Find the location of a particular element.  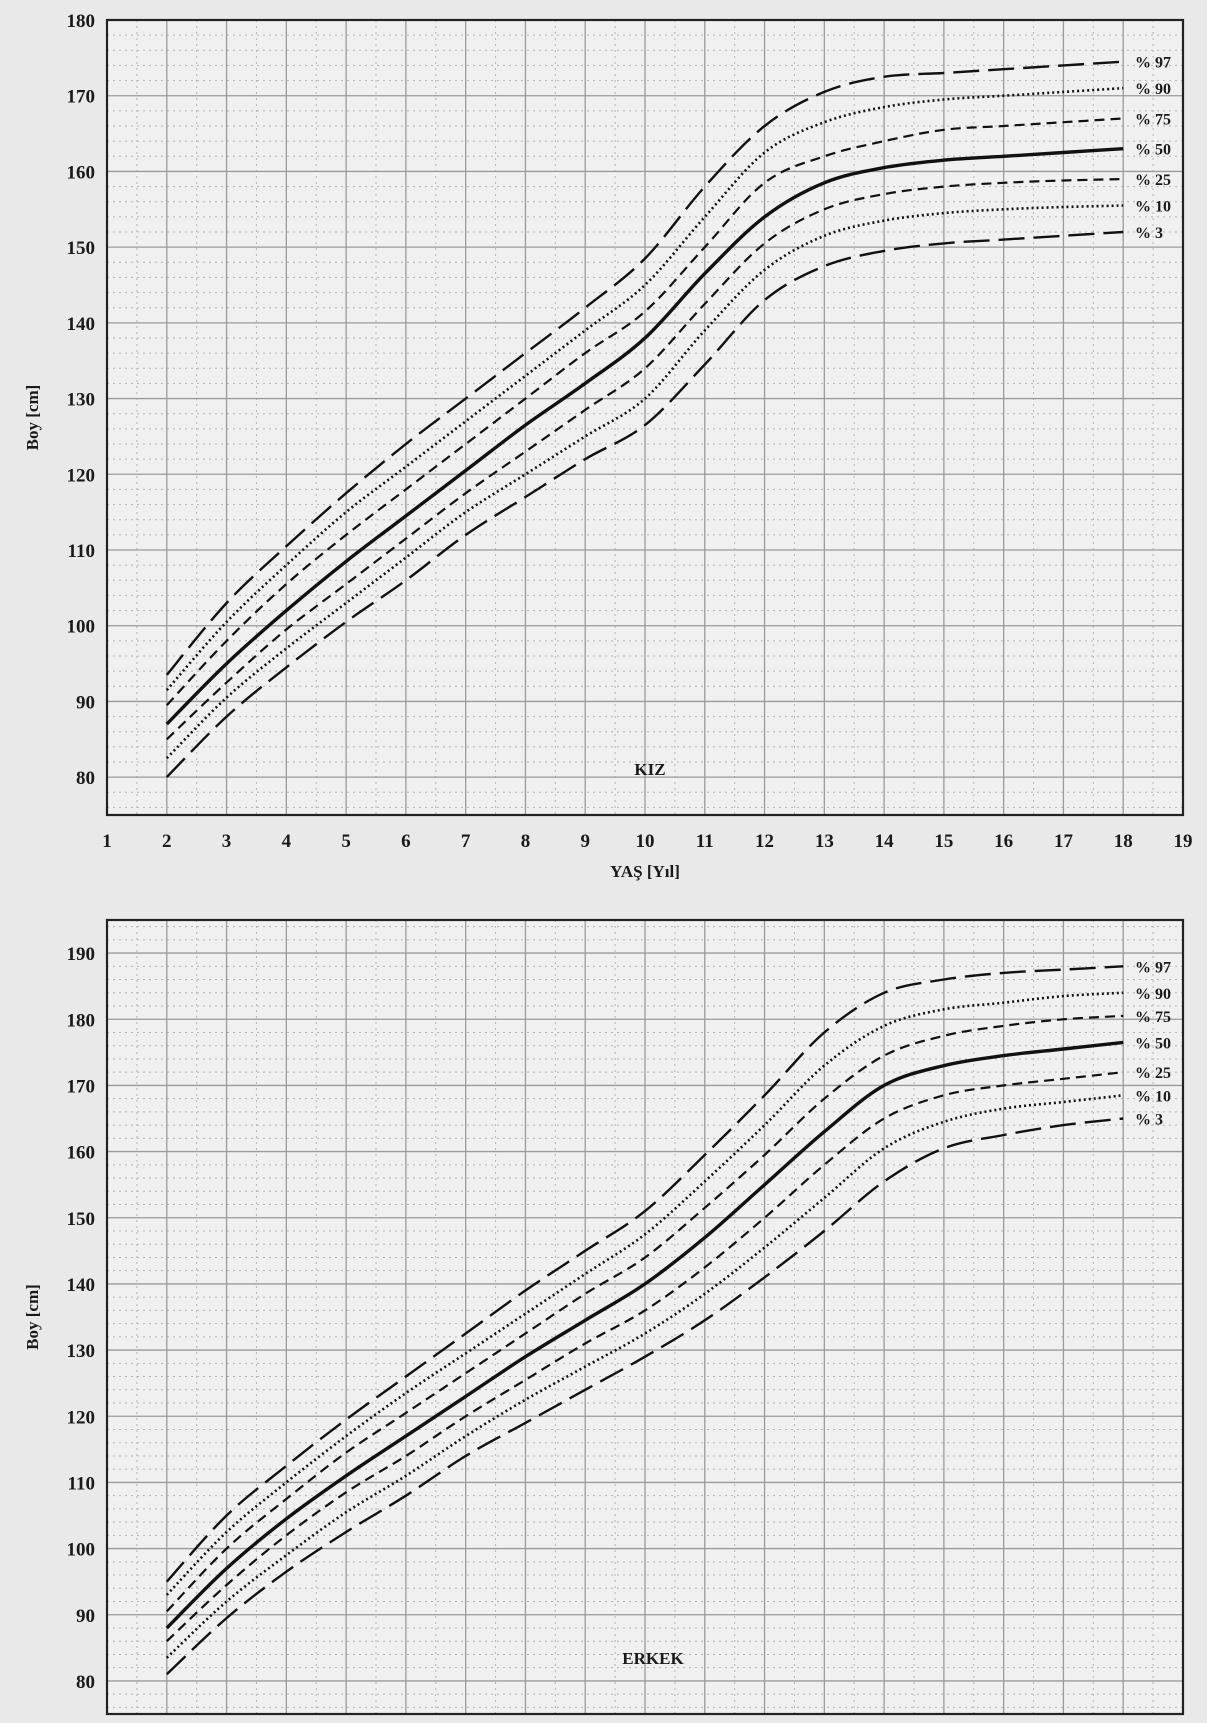

x-tick-label: 17 is located at coordinates (1064, 841).